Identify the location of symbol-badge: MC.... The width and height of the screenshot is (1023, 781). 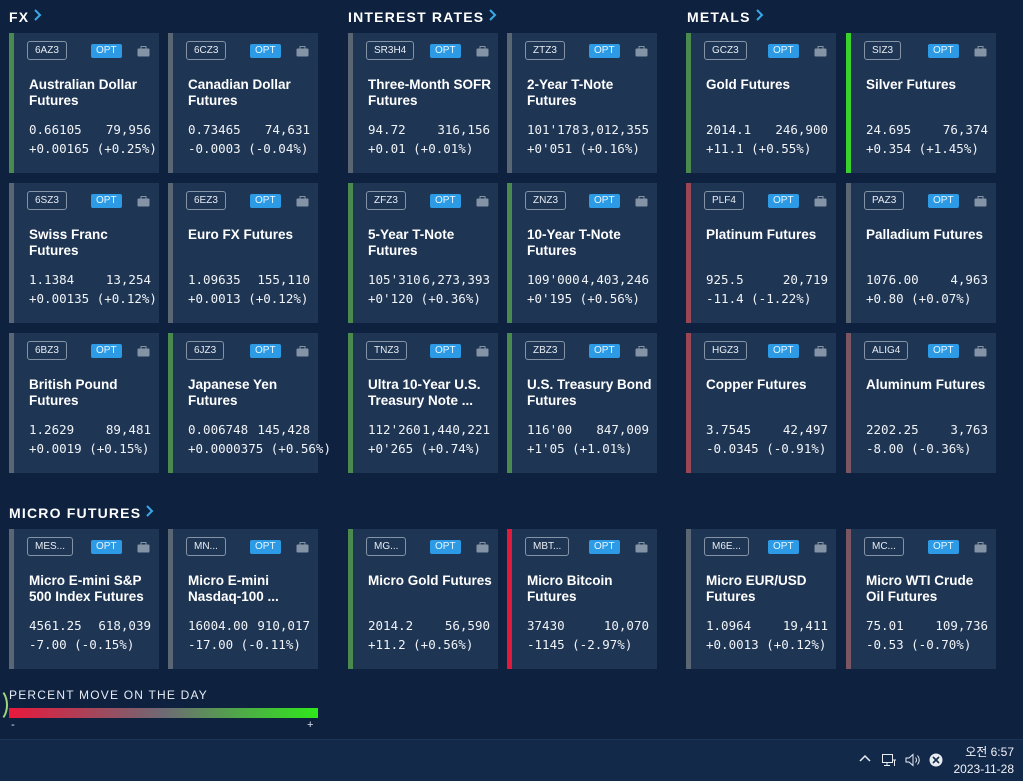
(884, 546).